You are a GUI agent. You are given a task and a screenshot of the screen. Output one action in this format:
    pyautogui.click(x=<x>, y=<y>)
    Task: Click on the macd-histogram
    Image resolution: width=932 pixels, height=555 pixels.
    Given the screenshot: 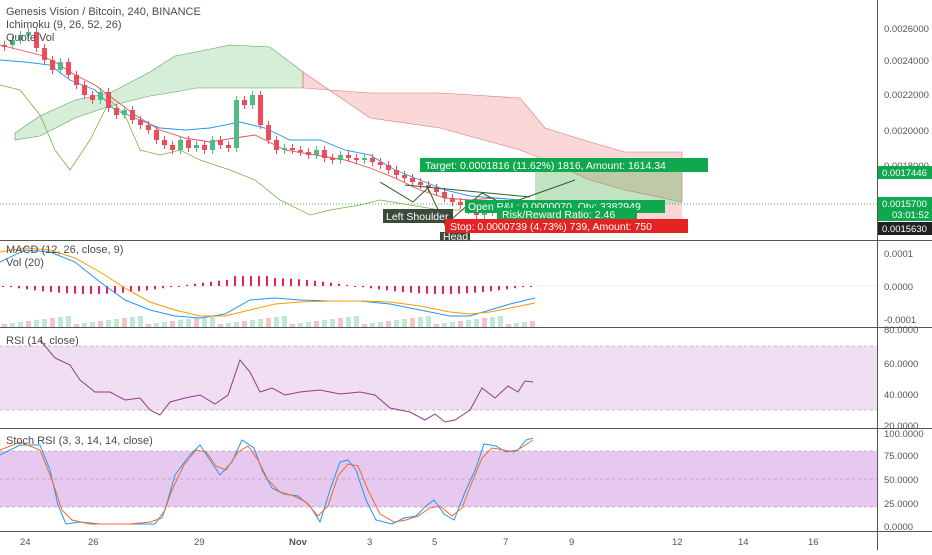 What is the action you would take?
    pyautogui.click(x=267, y=285)
    